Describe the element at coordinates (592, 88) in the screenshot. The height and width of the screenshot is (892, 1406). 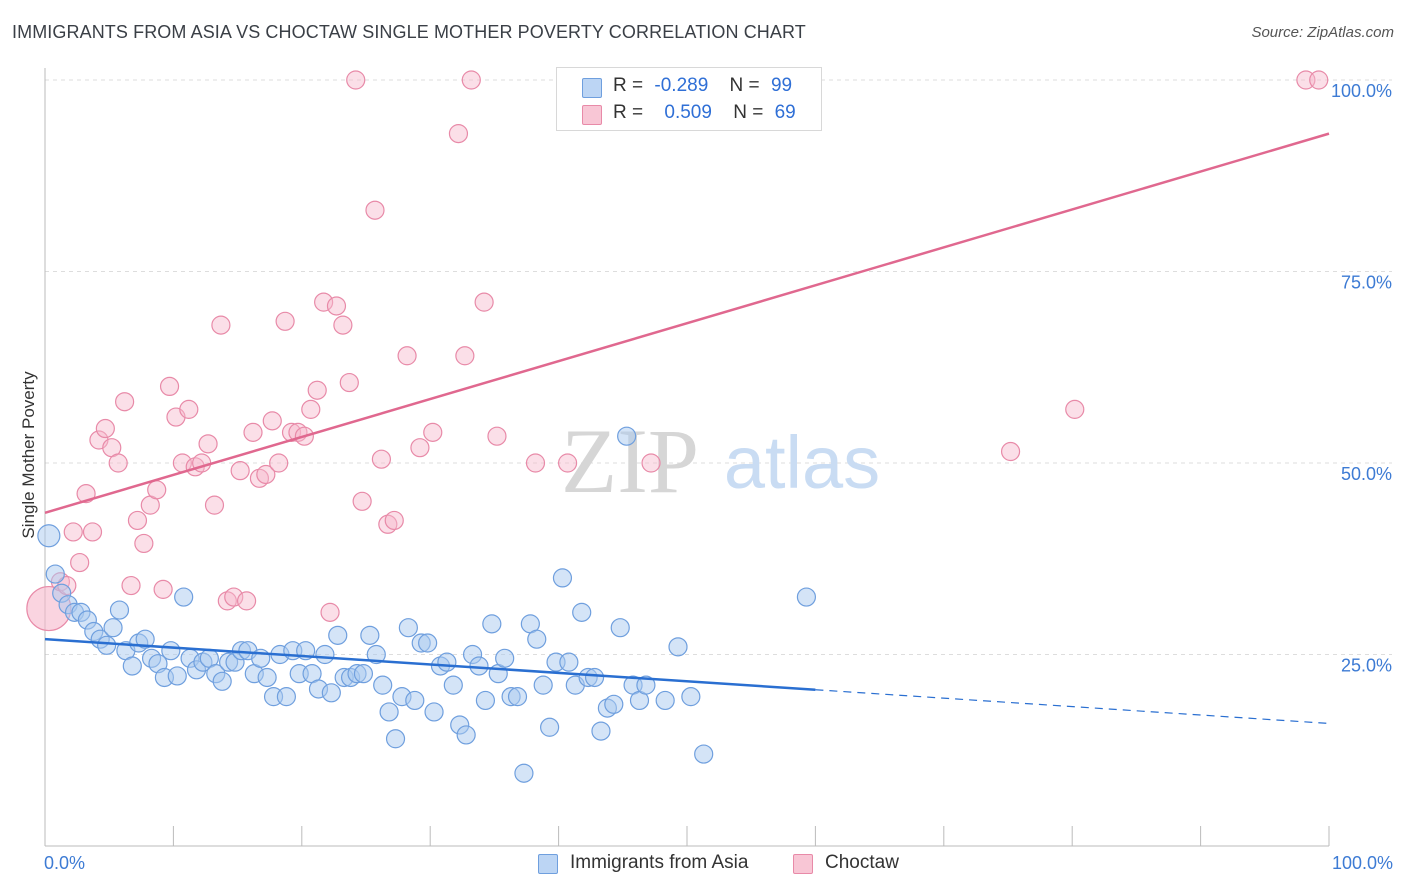
I see `swatch-asia` at that location.